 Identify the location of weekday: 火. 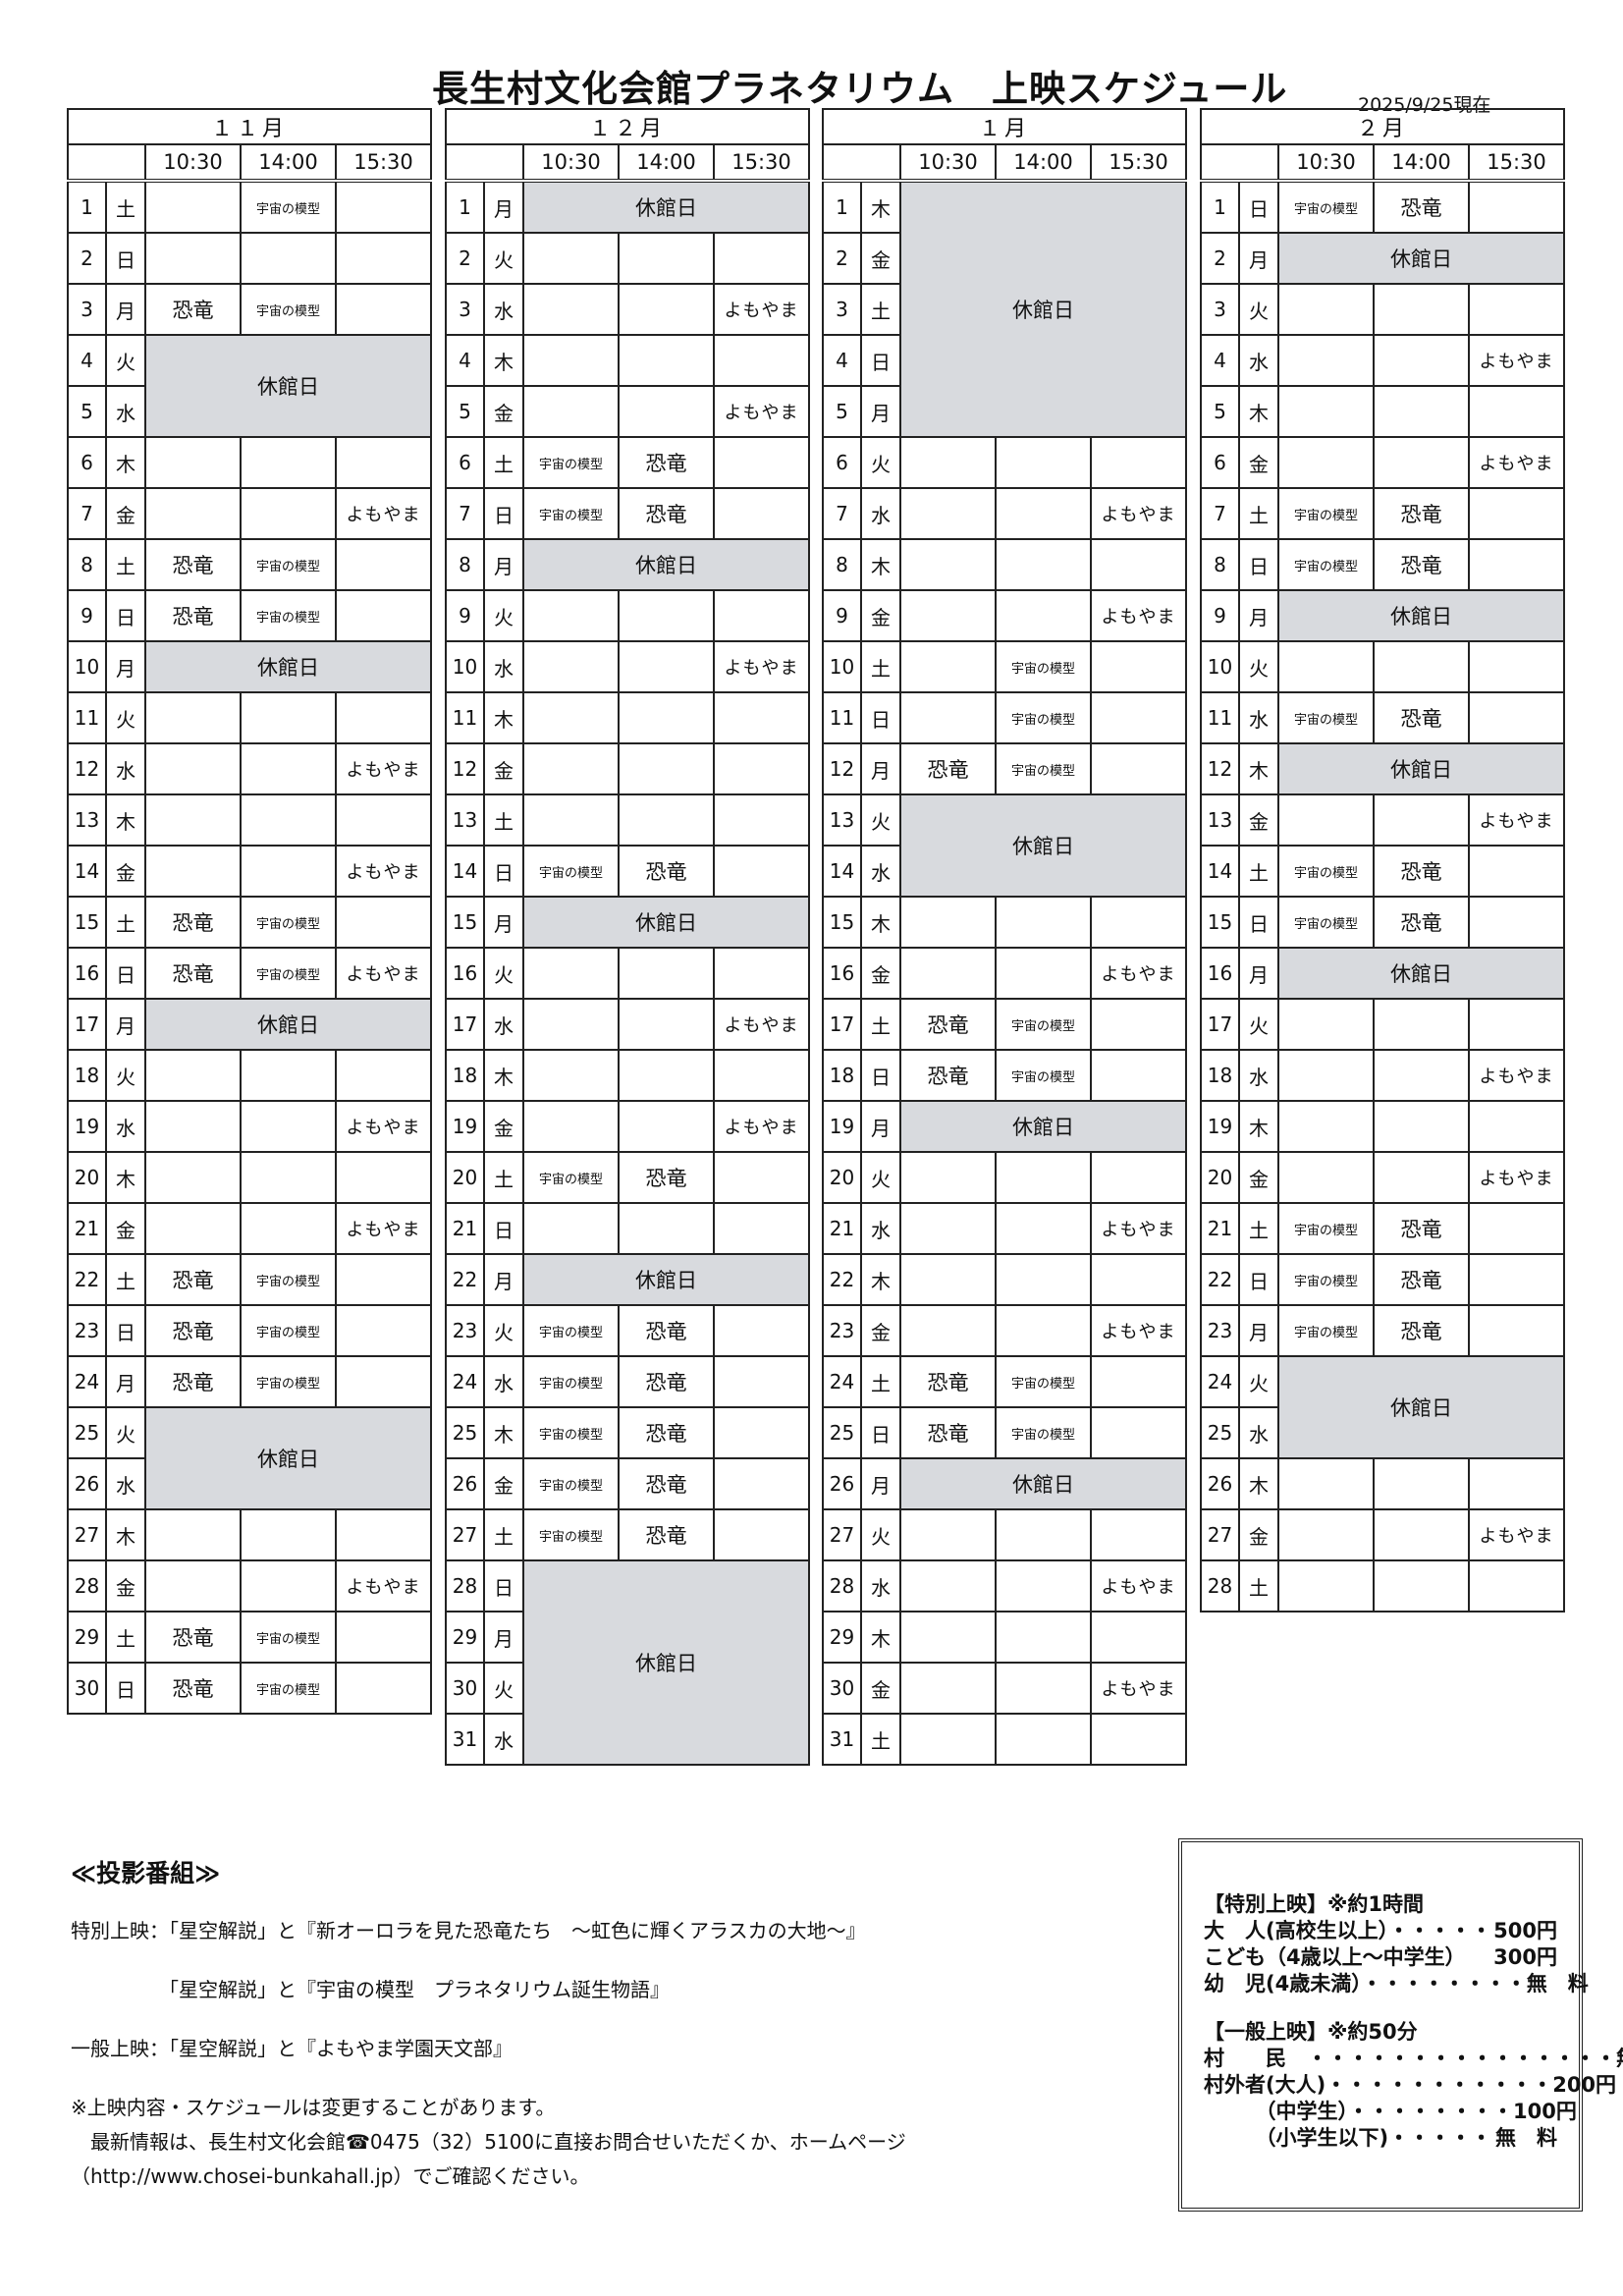
(880, 820).